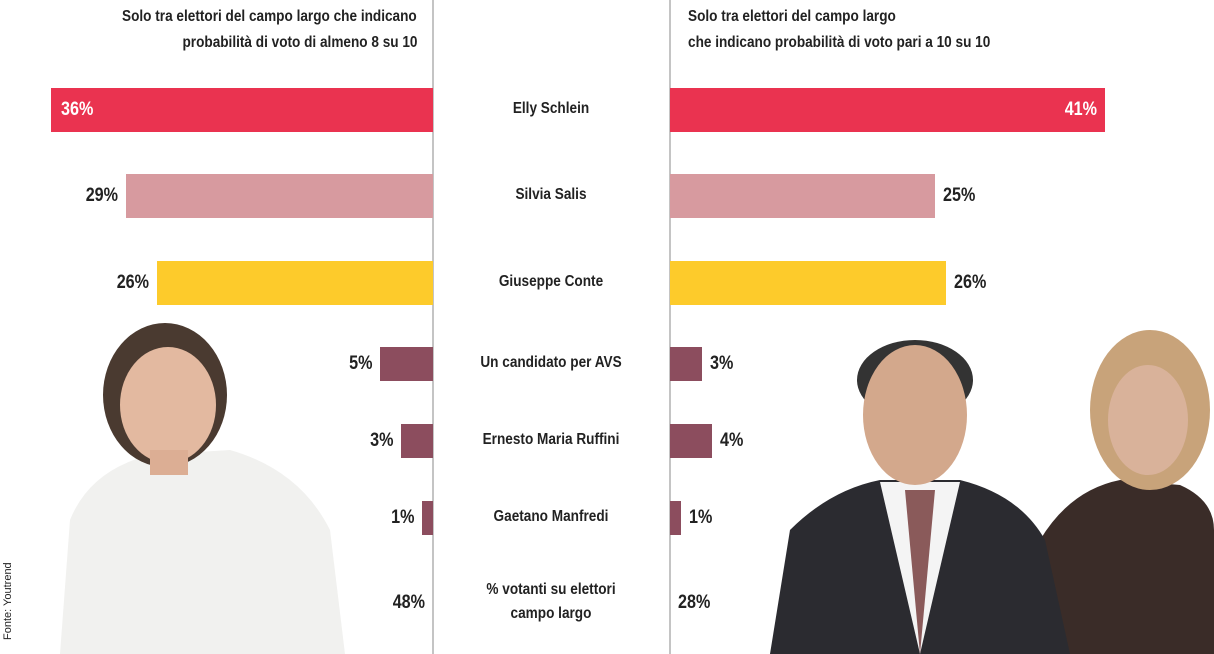  Describe the element at coordinates (959, 195) in the screenshot. I see `value-label: 25%` at that location.